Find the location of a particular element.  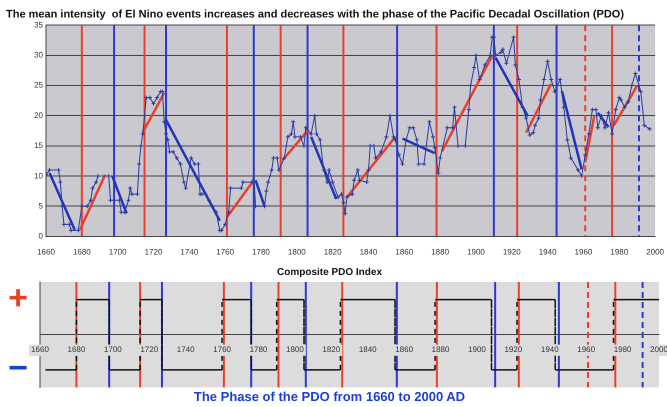

y-tick-label: 30 is located at coordinates (39, 55).